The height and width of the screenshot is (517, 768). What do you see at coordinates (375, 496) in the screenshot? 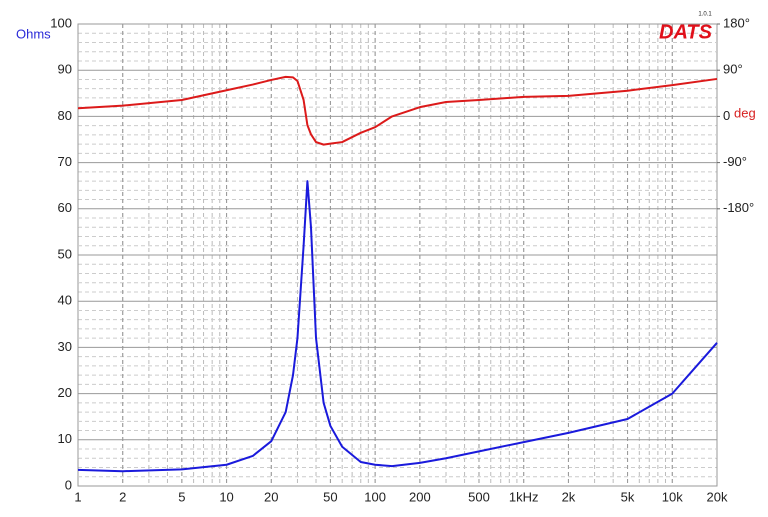
I see `x-tick-label: 100` at bounding box center [375, 496].